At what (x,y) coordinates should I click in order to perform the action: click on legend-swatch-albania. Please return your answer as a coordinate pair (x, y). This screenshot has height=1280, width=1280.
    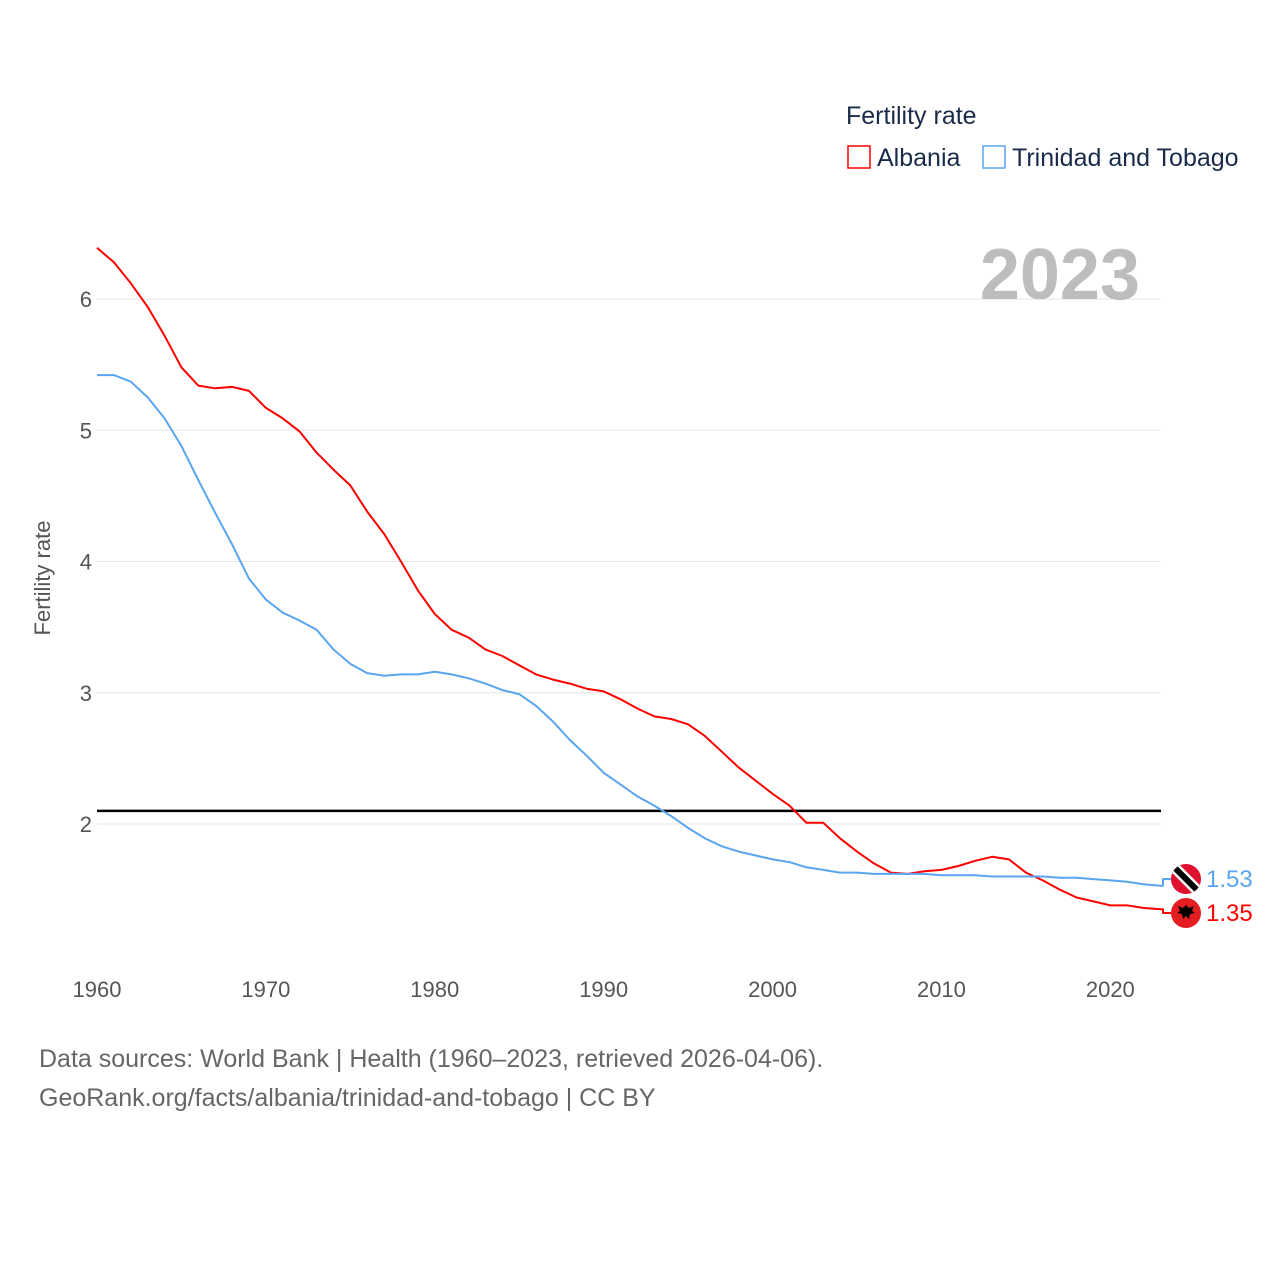
    Looking at the image, I should click on (859, 157).